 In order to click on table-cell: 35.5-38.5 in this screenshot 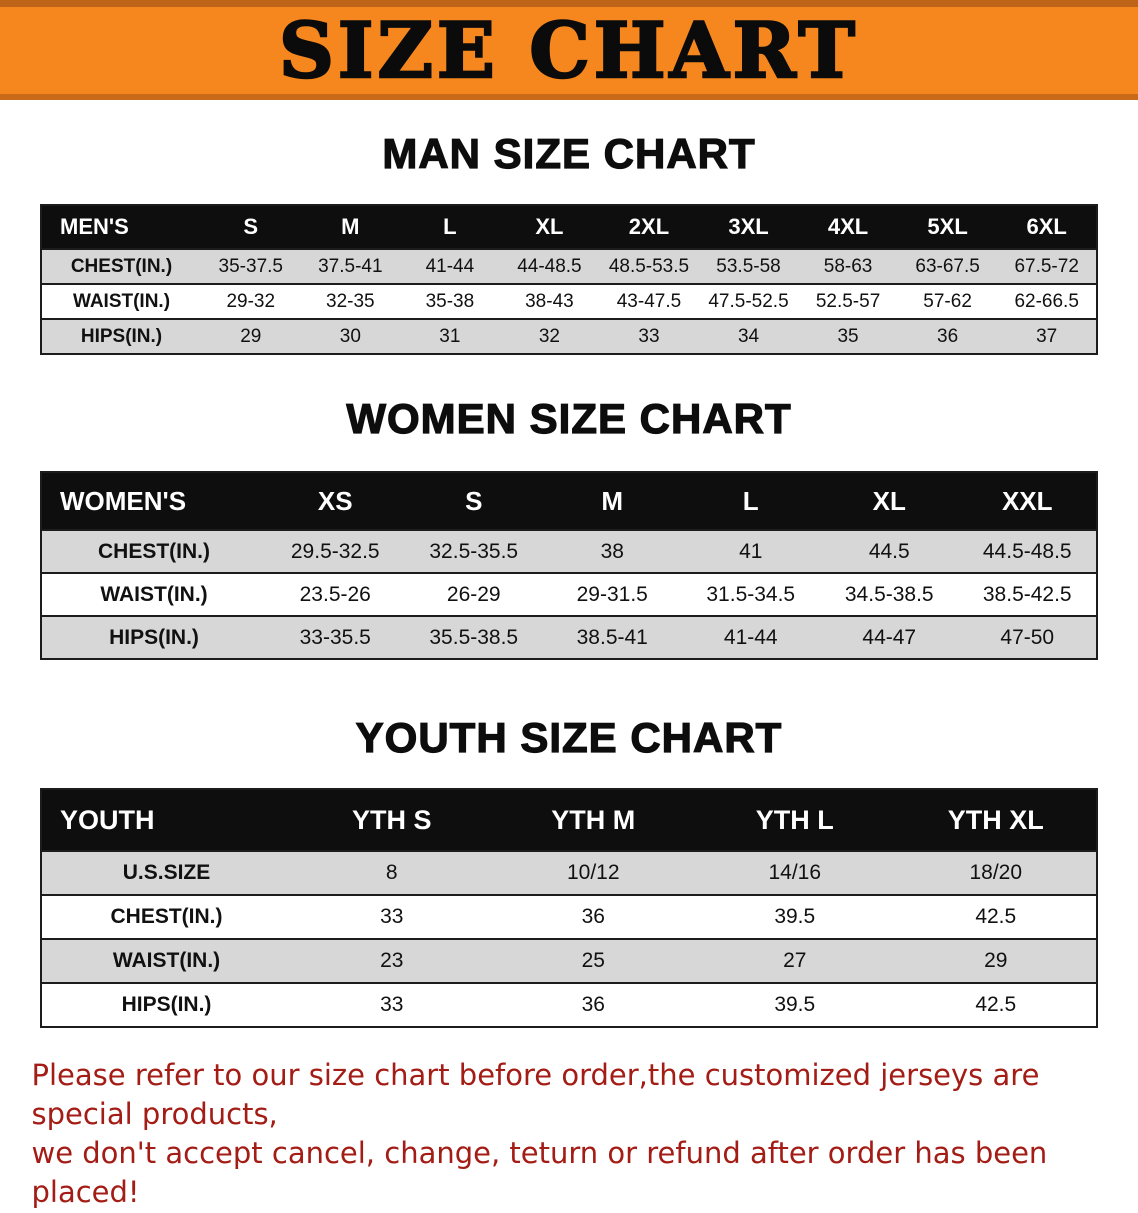, I will do `click(473, 637)`.